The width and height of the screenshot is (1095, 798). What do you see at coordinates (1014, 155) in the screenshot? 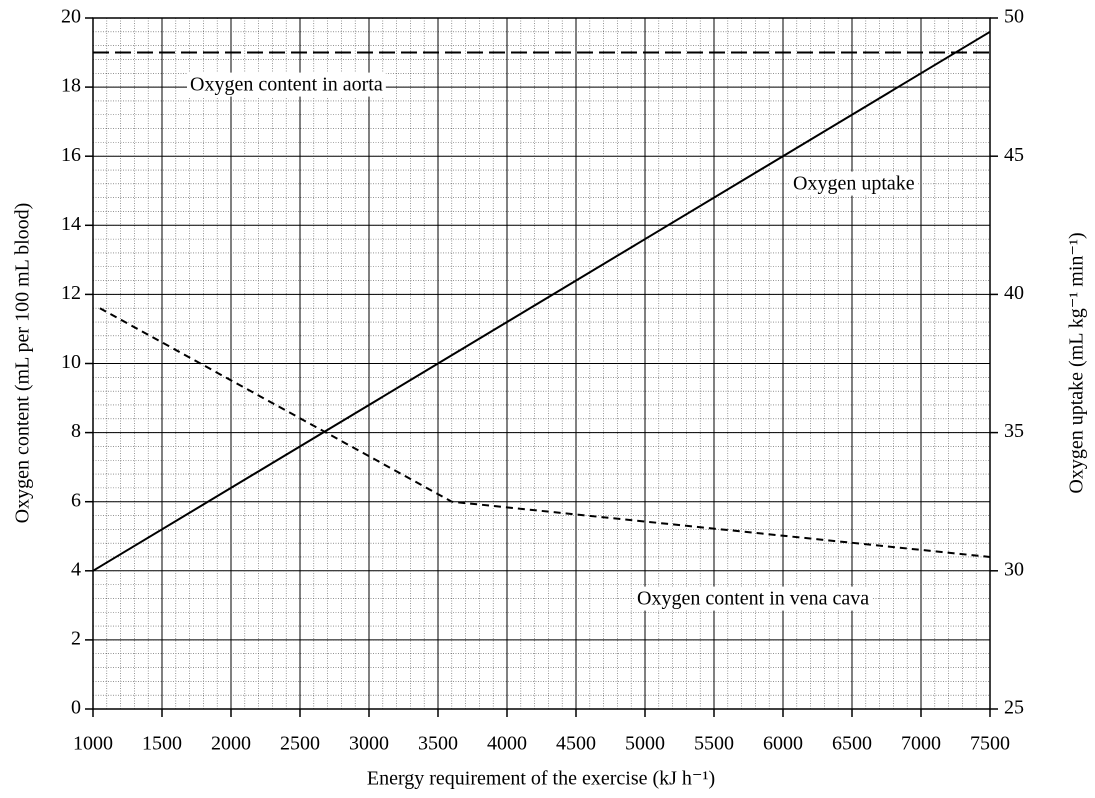
I see `y2-tick-label: 45` at bounding box center [1014, 155].